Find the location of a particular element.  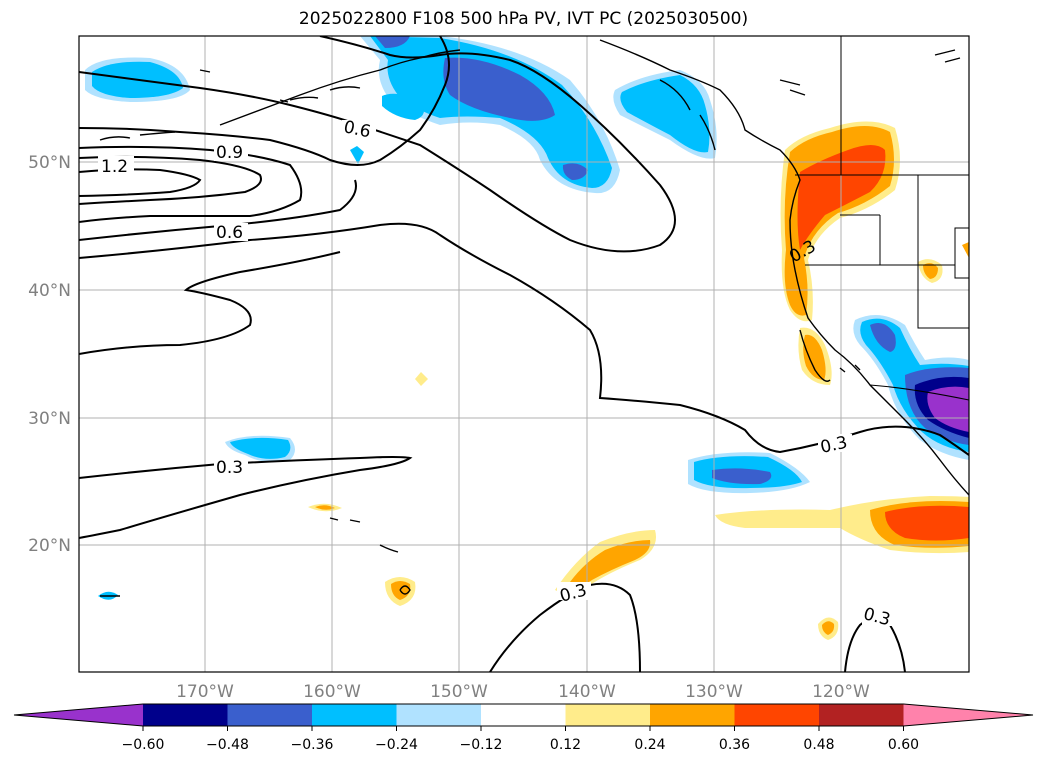

lon-label-150w: 150°W is located at coordinates (459, 692).